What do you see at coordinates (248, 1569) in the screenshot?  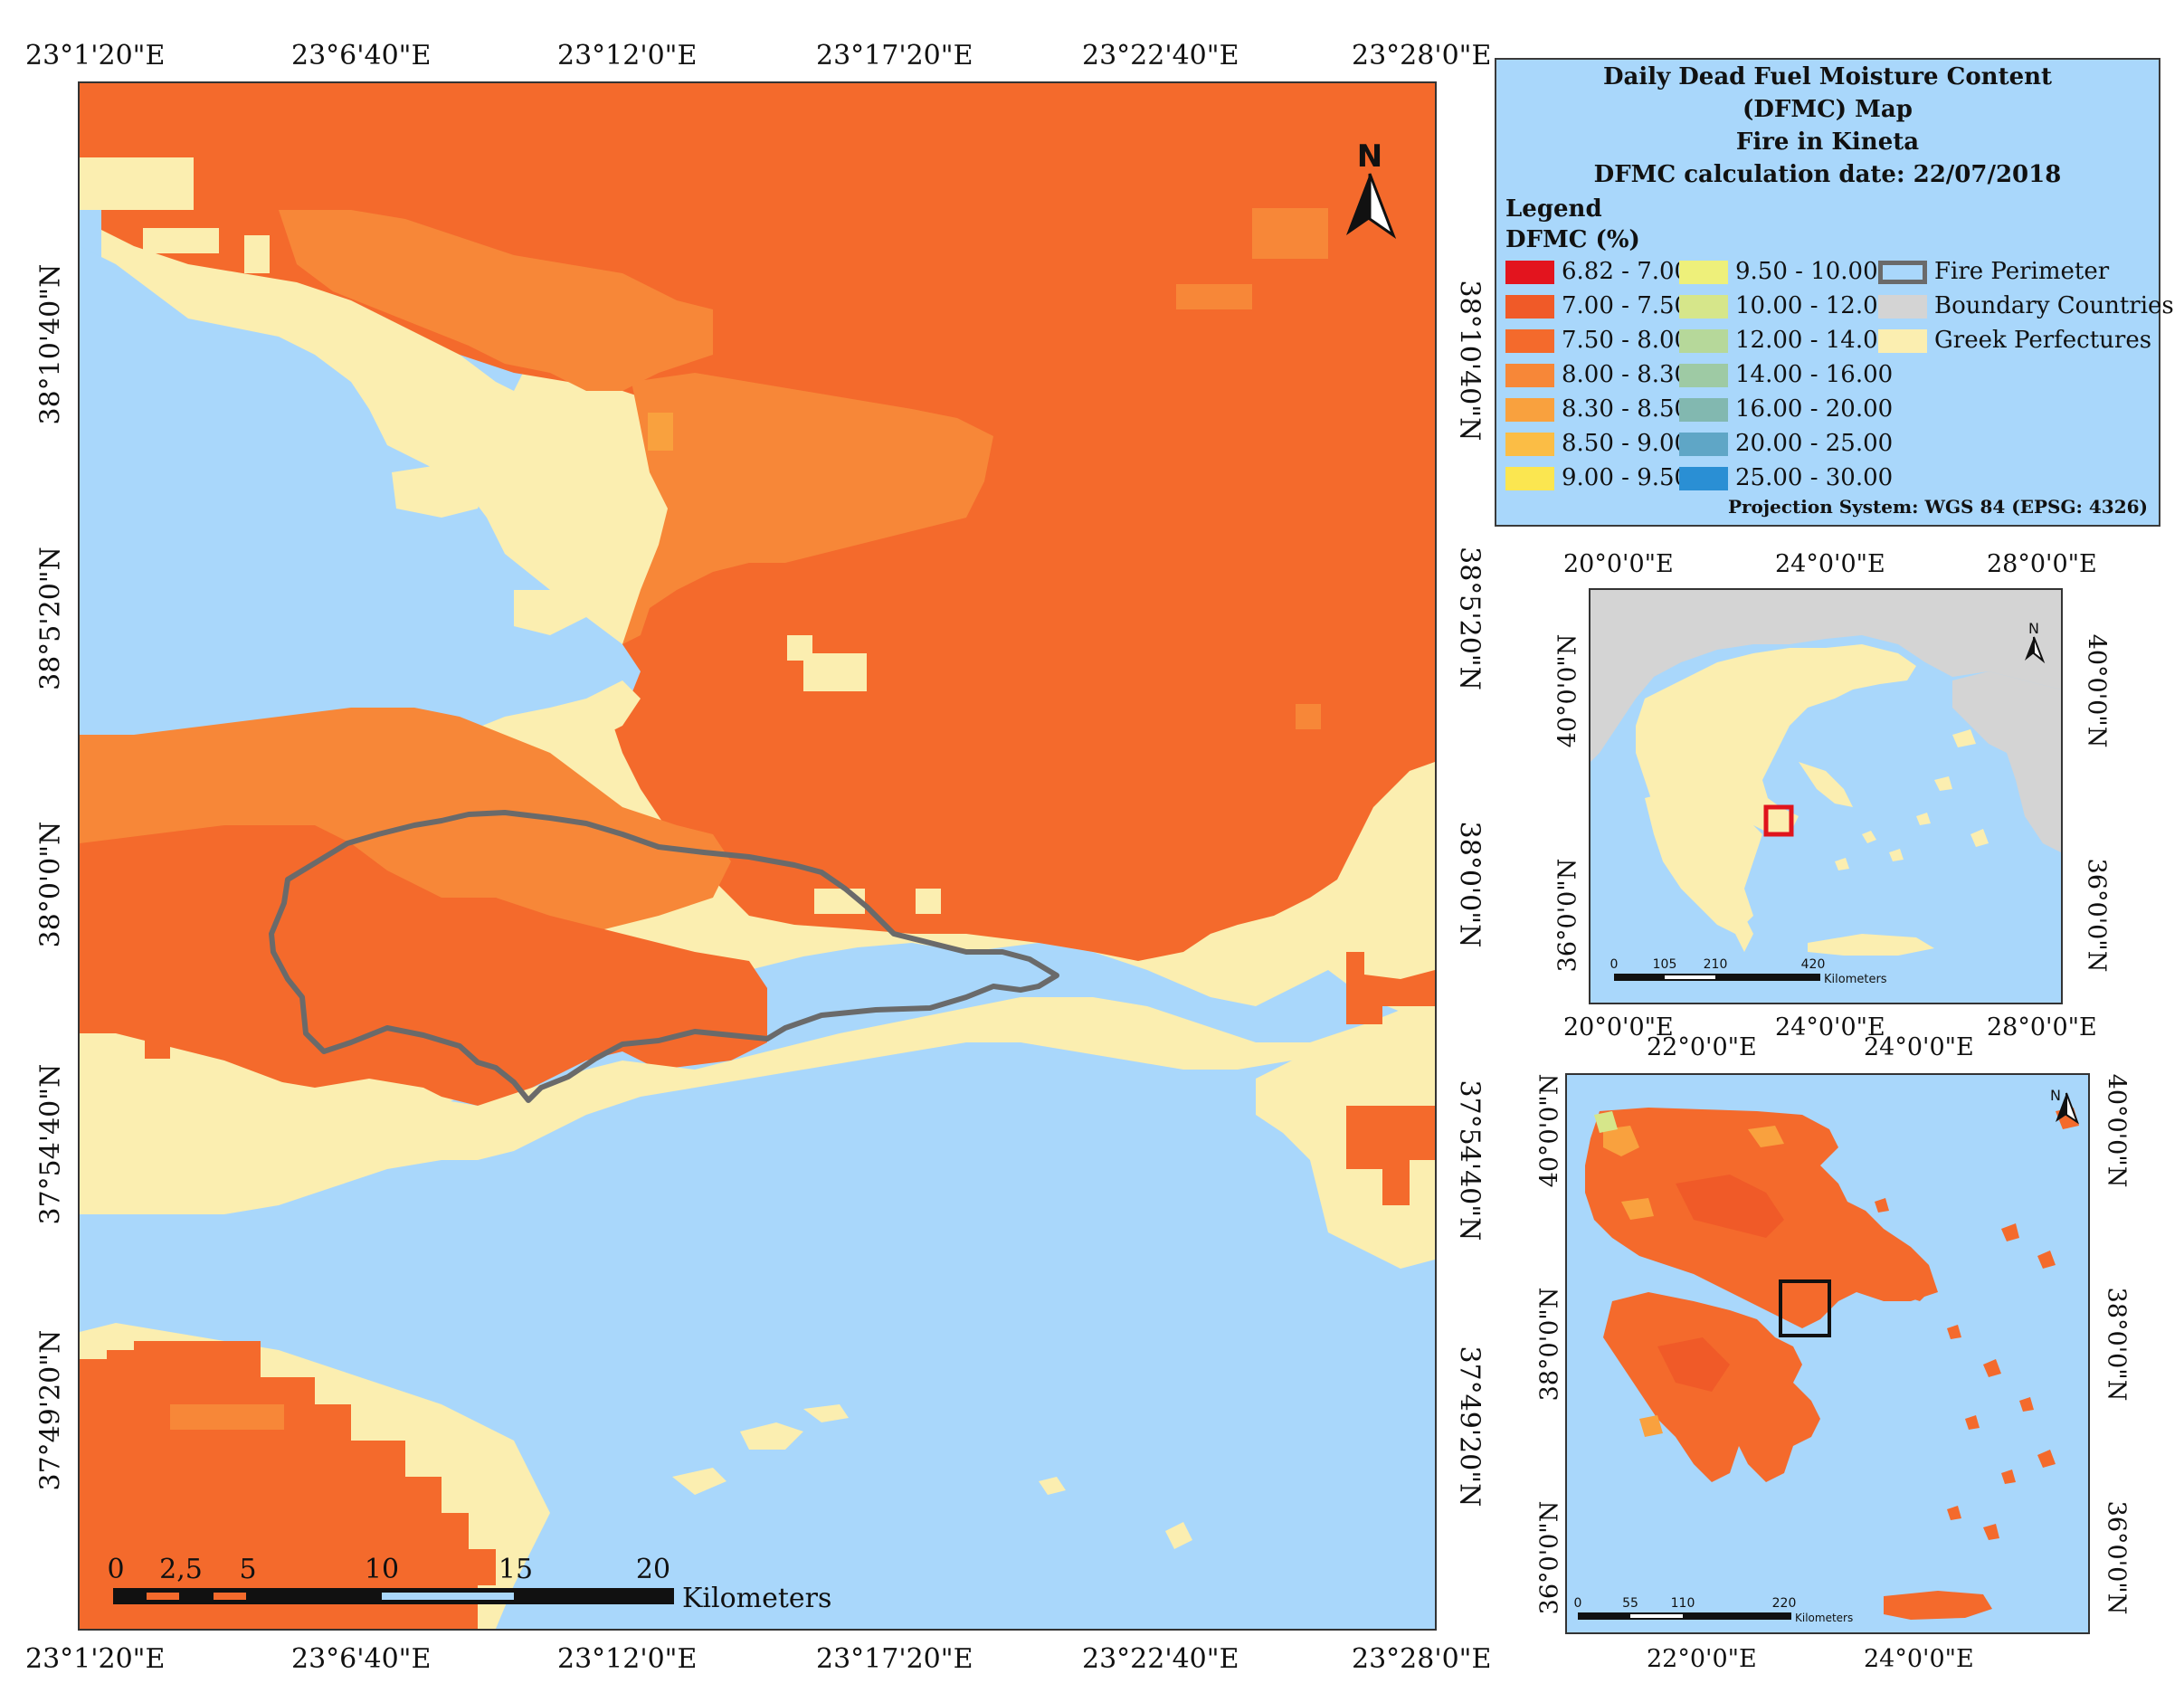 I see `scale-label-5: 5` at bounding box center [248, 1569].